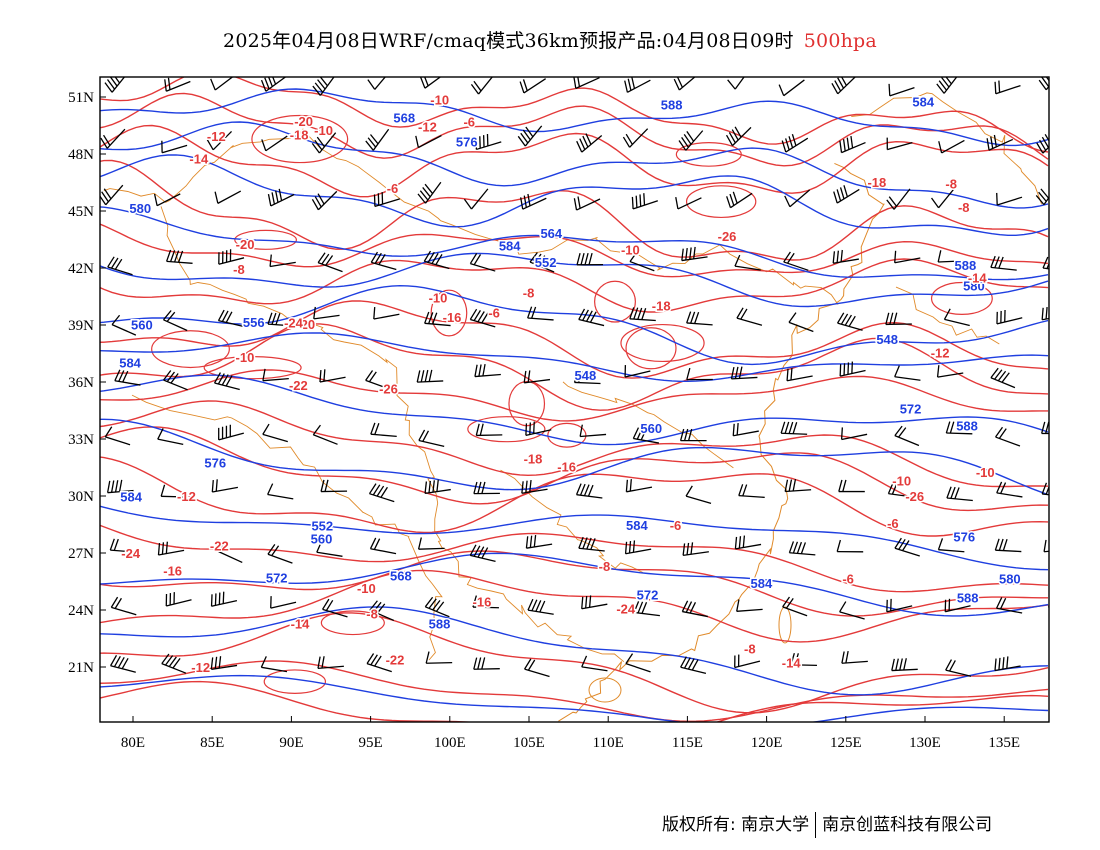  Describe the element at coordinates (322, 539) in the screenshot. I see `height-contour-label: 560` at that location.